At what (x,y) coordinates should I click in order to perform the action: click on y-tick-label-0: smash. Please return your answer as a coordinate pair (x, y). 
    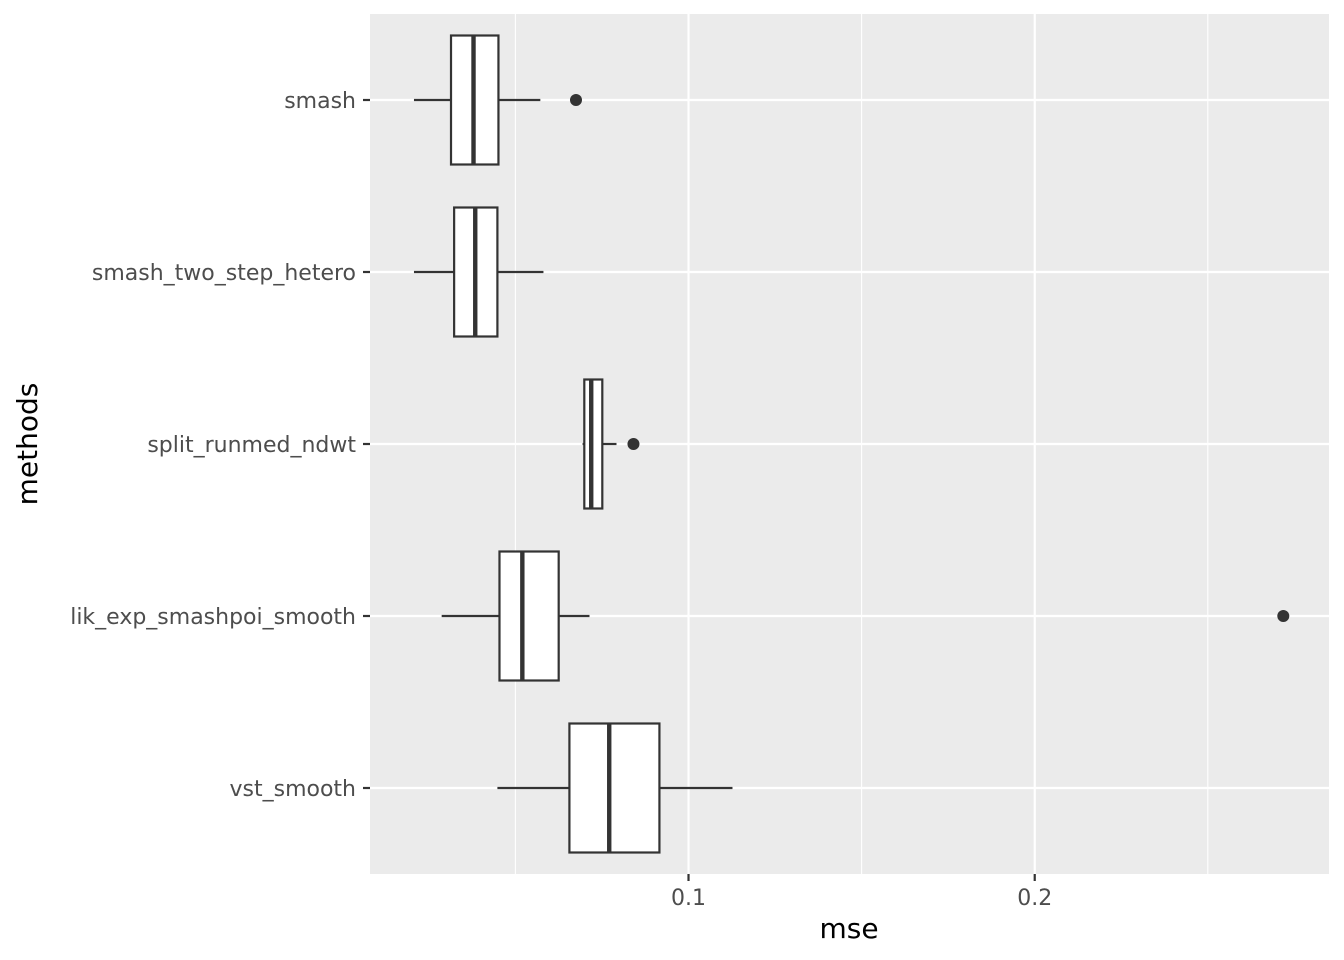
    Looking at the image, I should click on (320, 101).